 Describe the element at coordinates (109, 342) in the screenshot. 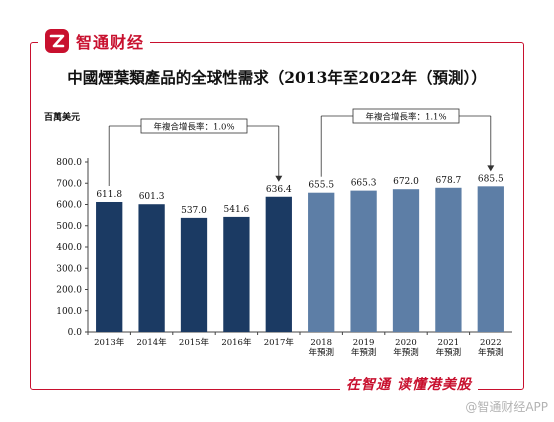

I see `x-tick-label: 2013年` at that location.